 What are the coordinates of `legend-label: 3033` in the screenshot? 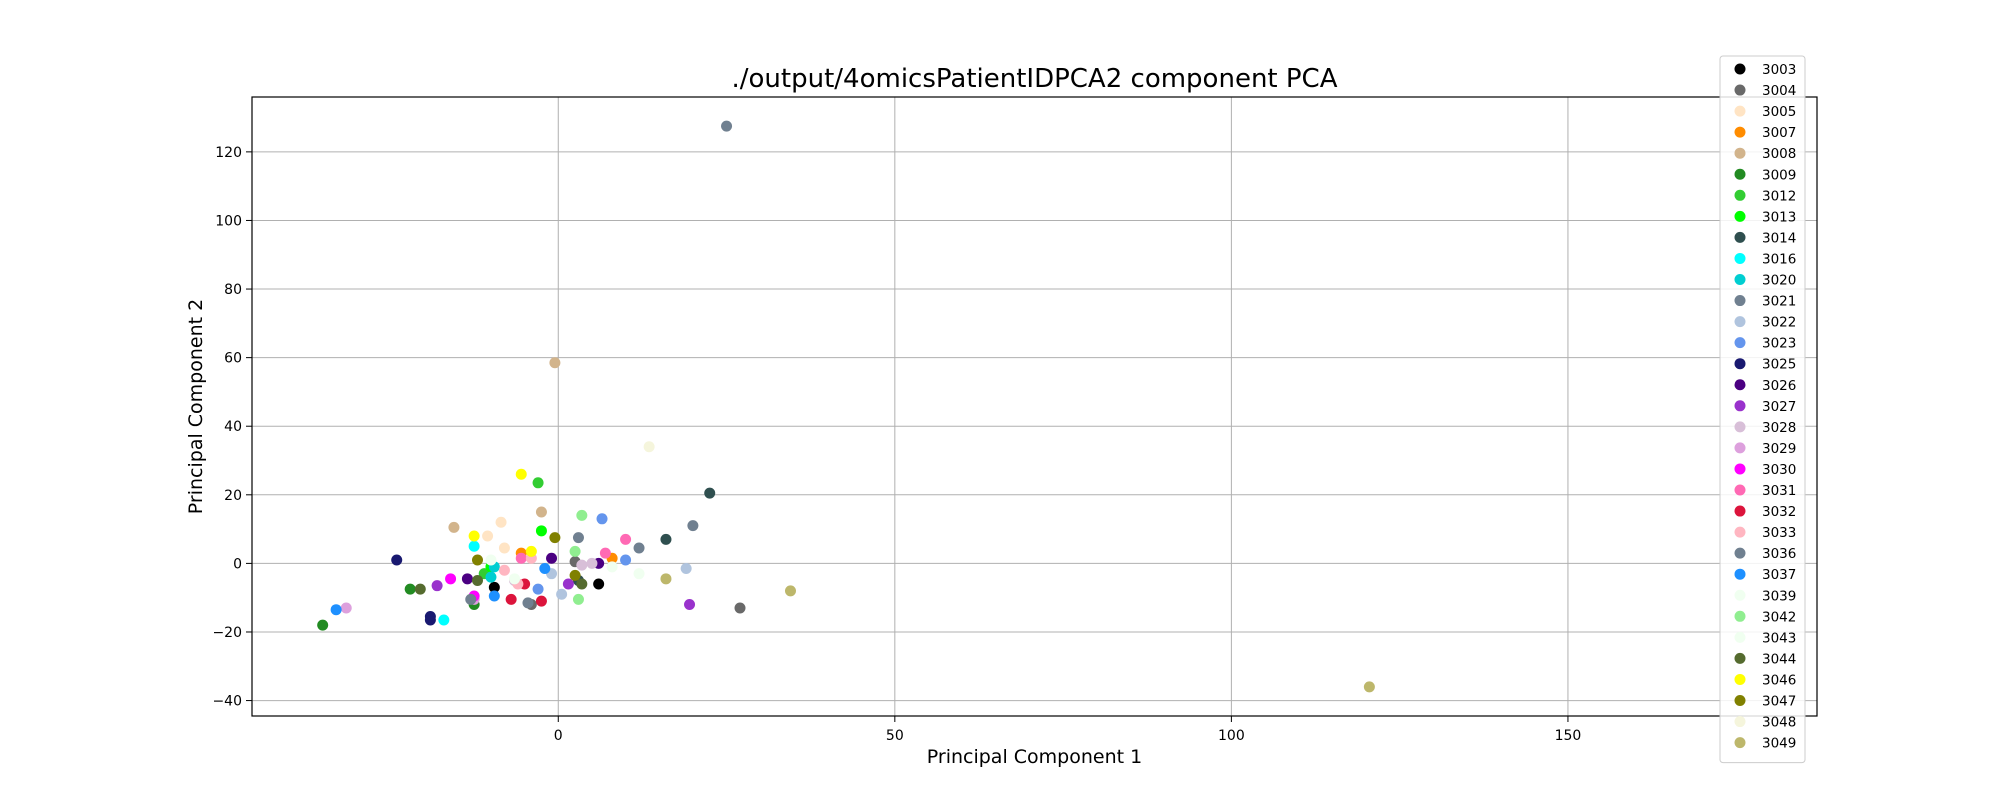 It's located at (1779, 533).